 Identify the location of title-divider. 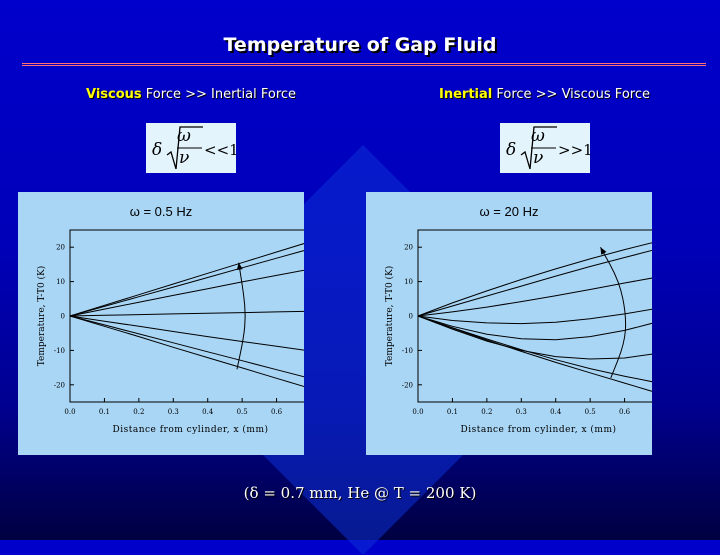
(364, 64).